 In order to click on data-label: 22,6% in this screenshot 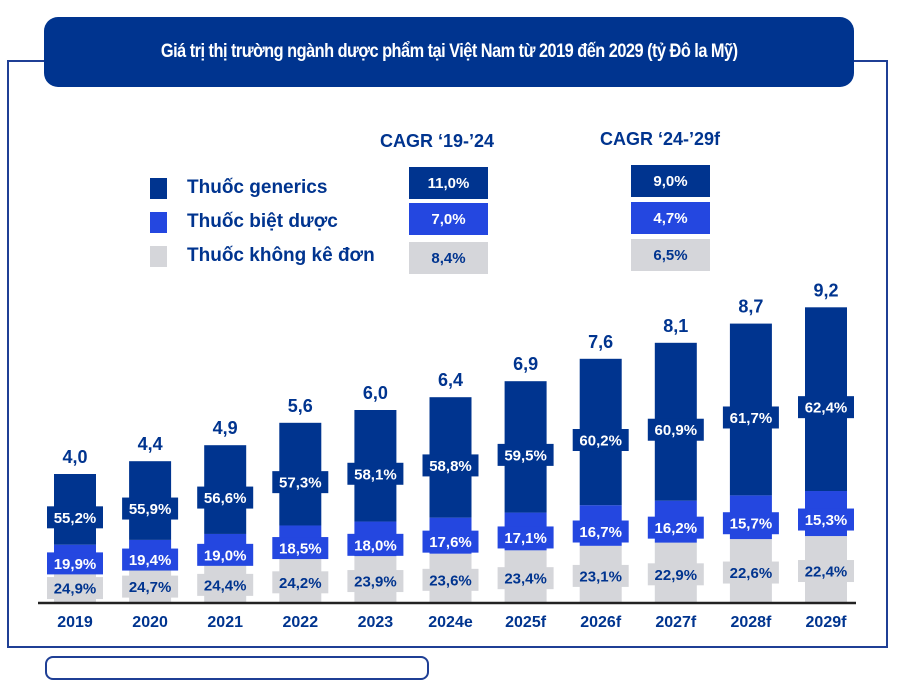, I will do `click(751, 573)`.